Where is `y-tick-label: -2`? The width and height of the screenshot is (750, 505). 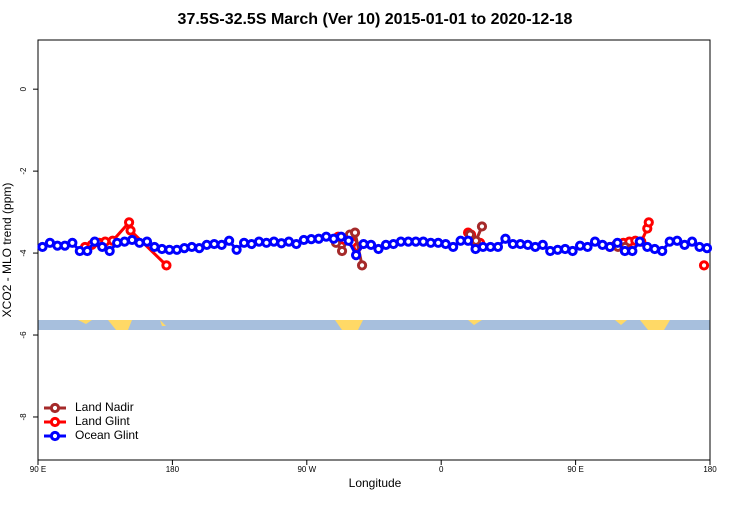 y-tick-label: -2 is located at coordinates (23, 171).